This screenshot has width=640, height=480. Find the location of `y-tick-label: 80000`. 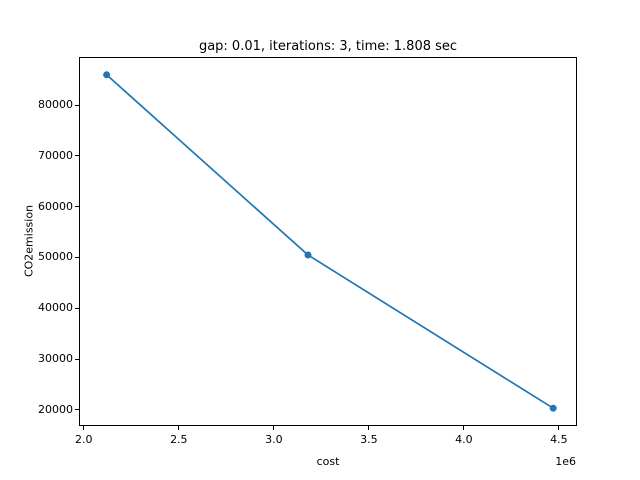

y-tick-label: 80000 is located at coordinates (55, 105).